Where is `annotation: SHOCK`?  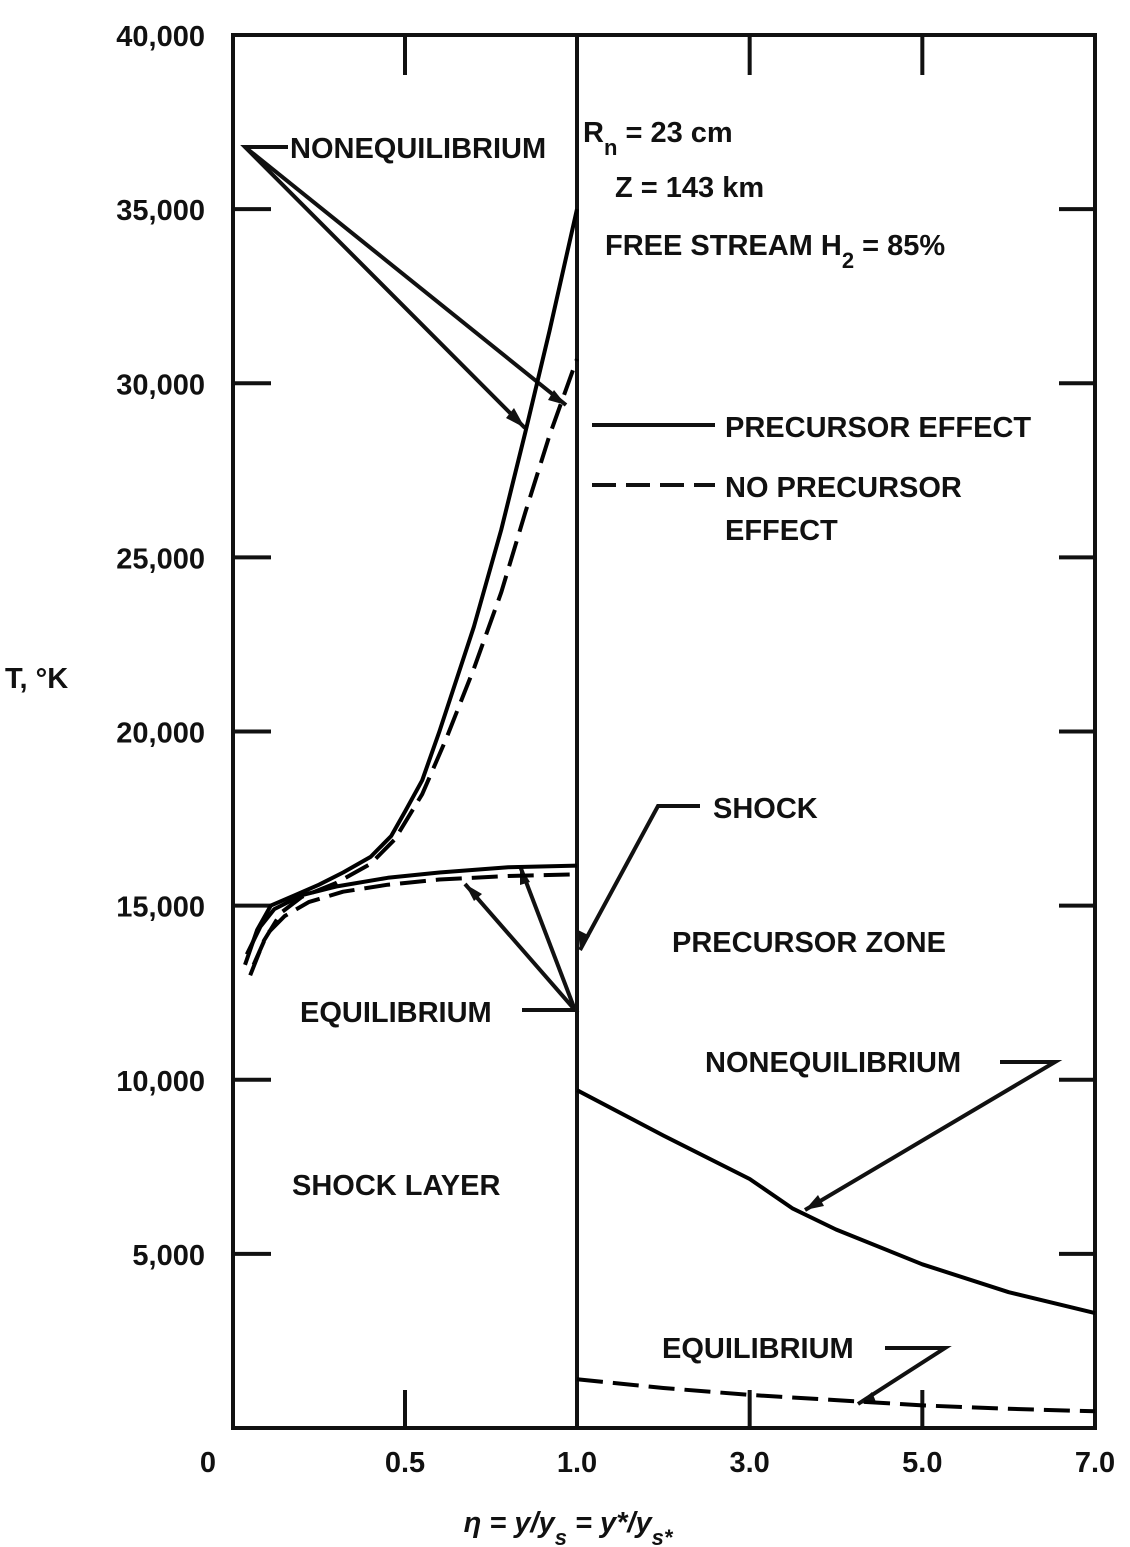
annotation: SHOCK is located at coordinates (765, 809).